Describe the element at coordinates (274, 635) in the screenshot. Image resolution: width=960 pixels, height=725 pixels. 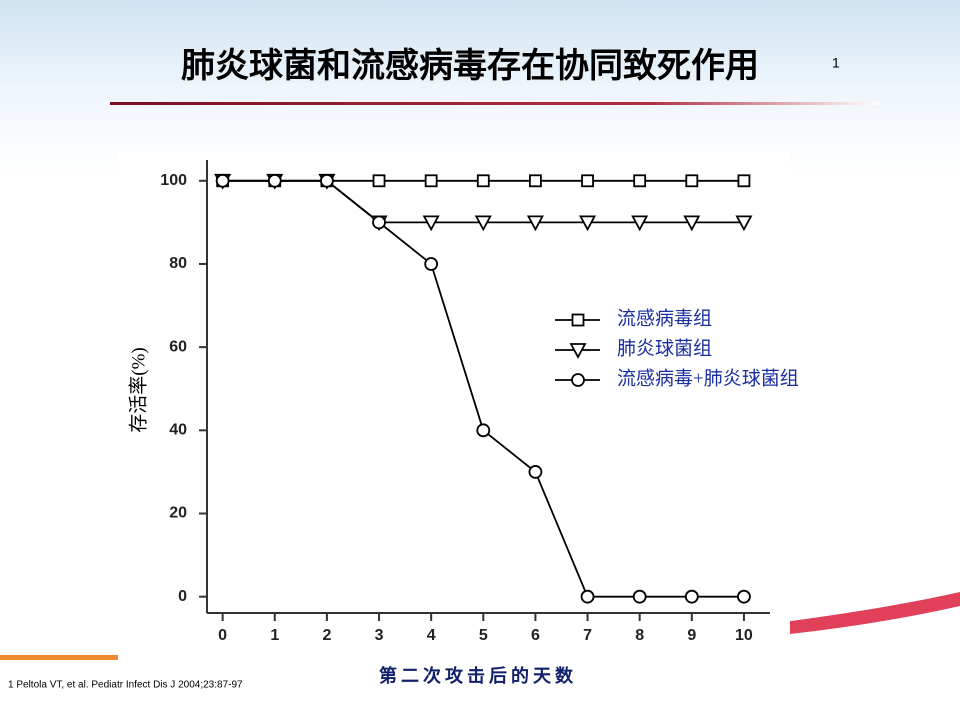
I see `x-tick-label: 1` at that location.